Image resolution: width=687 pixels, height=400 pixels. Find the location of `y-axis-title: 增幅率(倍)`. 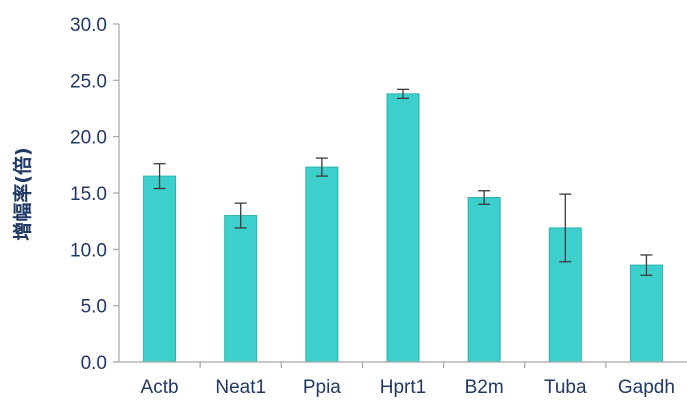

y-axis-title: 增幅率(倍) is located at coordinates (22, 193).